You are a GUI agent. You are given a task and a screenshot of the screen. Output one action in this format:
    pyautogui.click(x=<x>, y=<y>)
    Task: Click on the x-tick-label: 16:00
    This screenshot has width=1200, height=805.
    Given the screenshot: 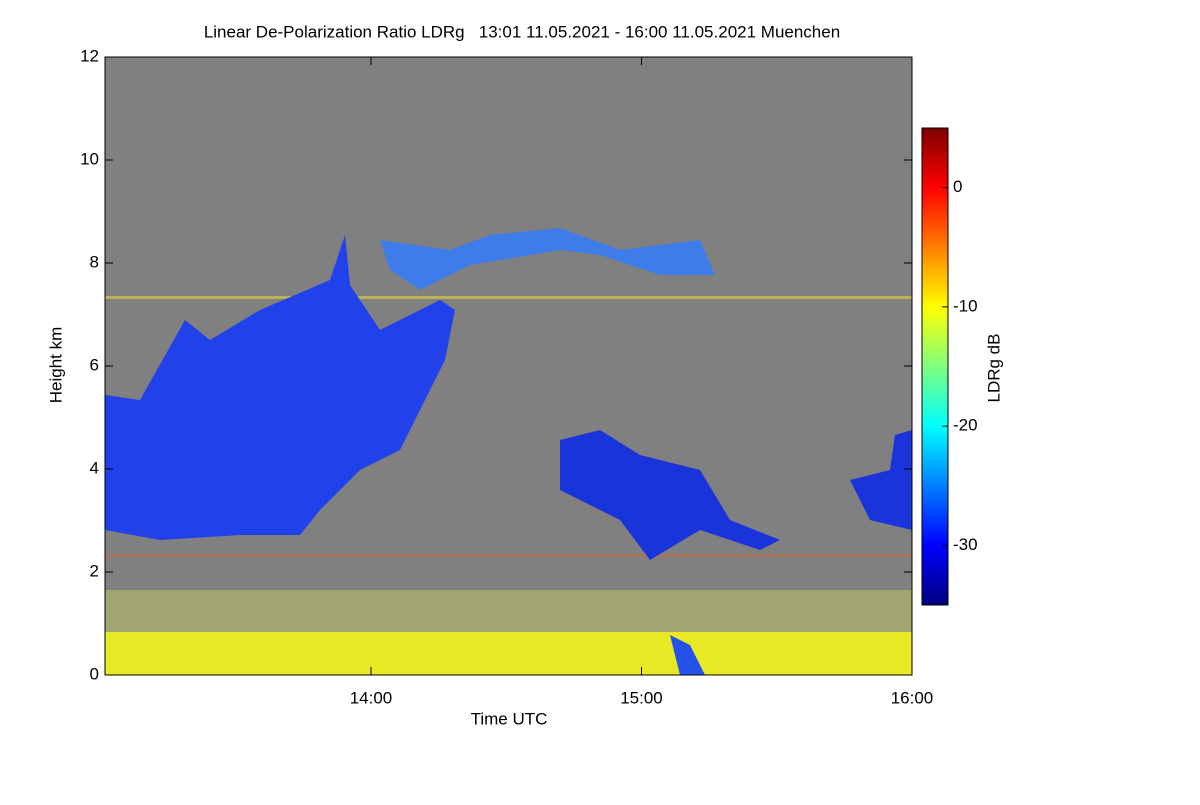 What is the action you would take?
    pyautogui.click(x=912, y=697)
    